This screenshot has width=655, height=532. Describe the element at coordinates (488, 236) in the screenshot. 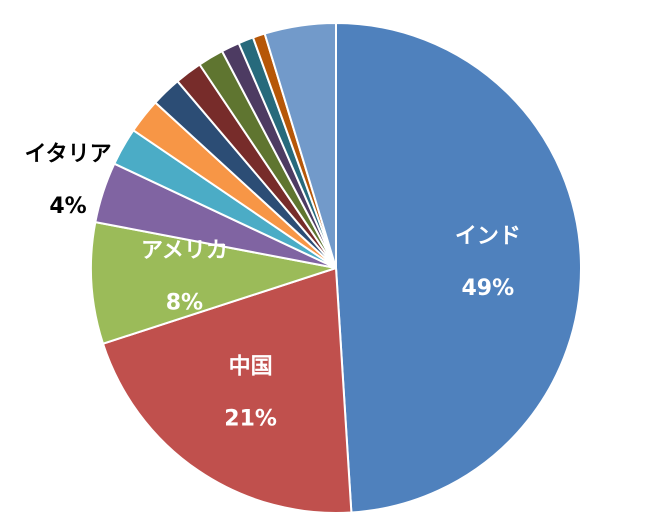

I see `slice-label: インド` at that location.